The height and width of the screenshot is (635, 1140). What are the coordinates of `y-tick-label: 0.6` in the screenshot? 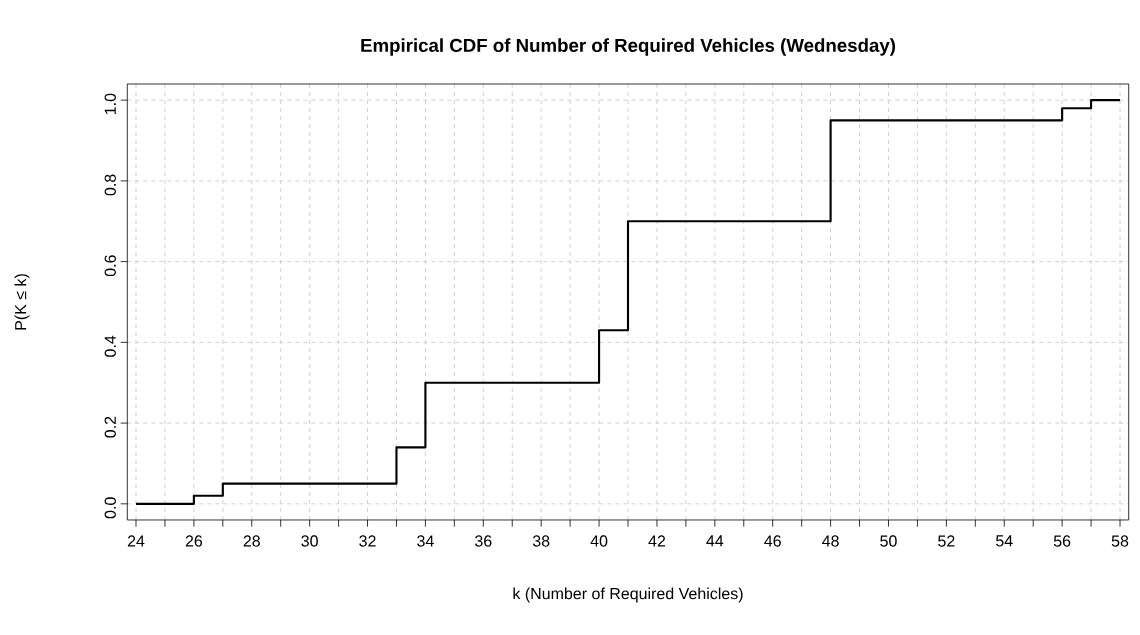 It's located at (110, 266).